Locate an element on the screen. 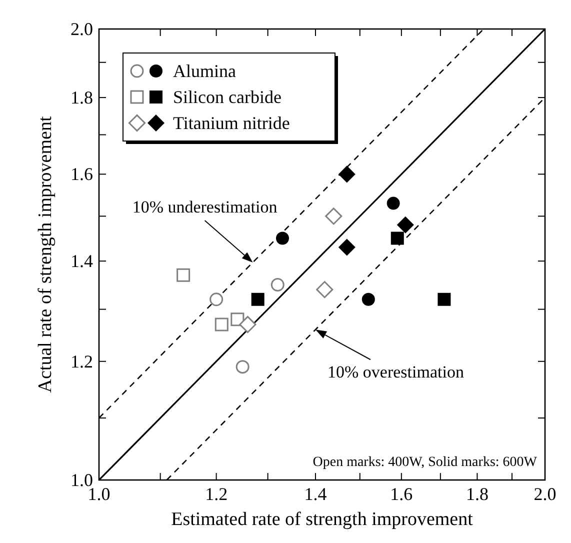 The width and height of the screenshot is (571, 543). x-tick-label: 1.2 is located at coordinates (216, 494).